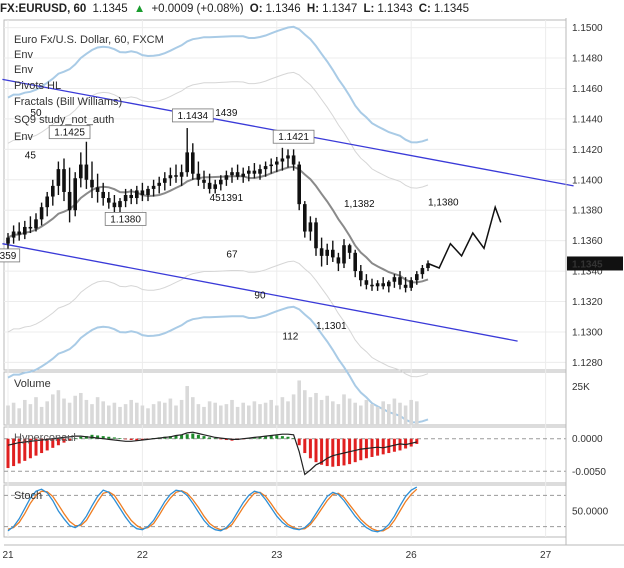  I want to click on outer-envelope-lower-line, so click(218, 364).